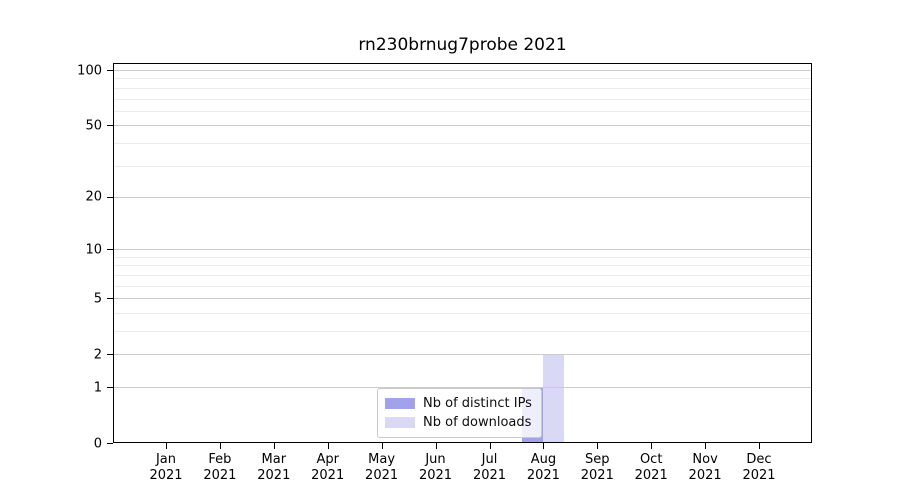  I want to click on bar-downloads, so click(554, 398).